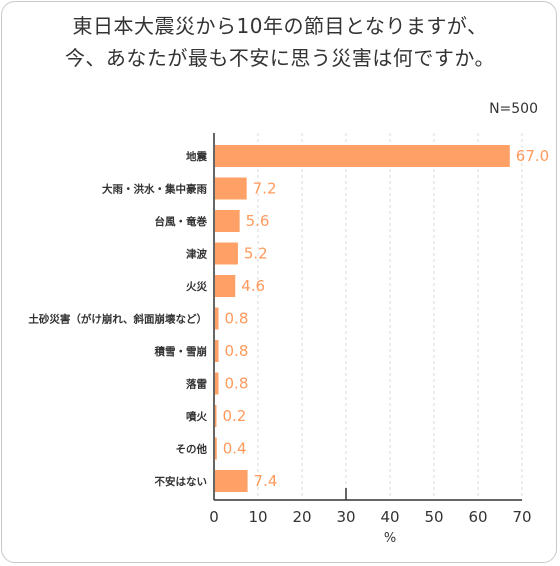 This screenshot has height=566, width=560. What do you see at coordinates (181, 351) in the screenshot?
I see `category-label: 積雪・雪崩` at bounding box center [181, 351].